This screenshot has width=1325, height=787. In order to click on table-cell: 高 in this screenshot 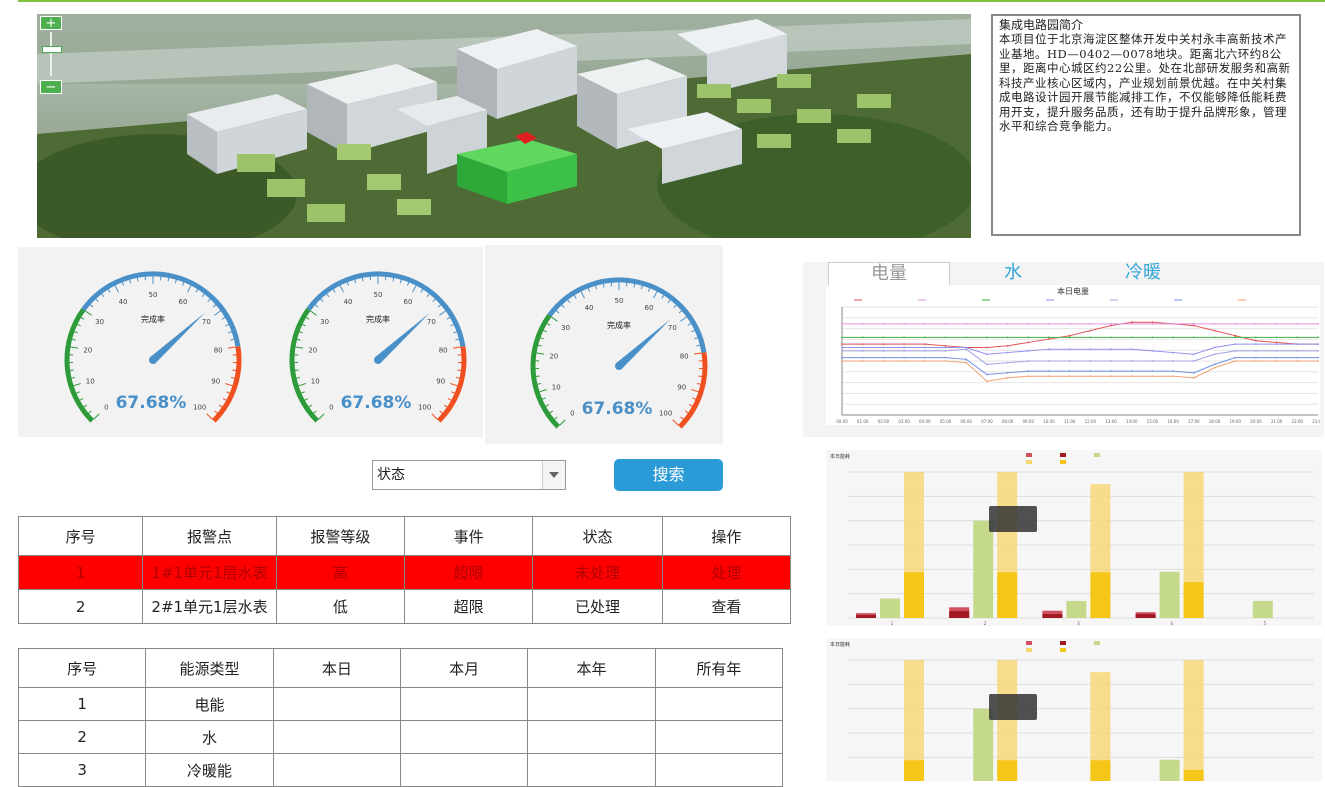, I will do `click(340, 573)`.